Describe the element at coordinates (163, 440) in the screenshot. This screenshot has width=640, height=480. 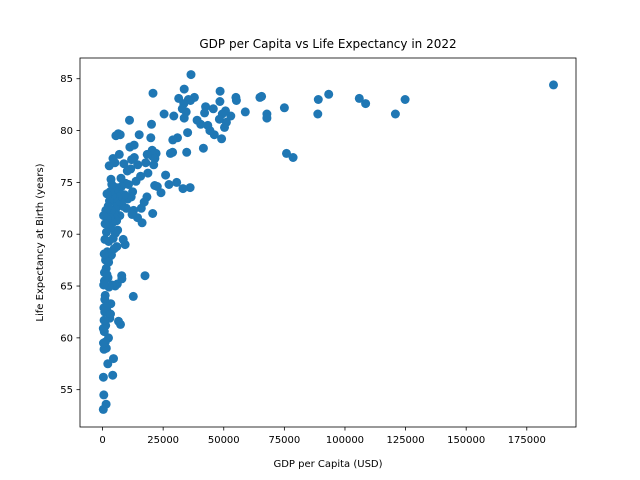
I see `x-tick-label: 25000` at that location.